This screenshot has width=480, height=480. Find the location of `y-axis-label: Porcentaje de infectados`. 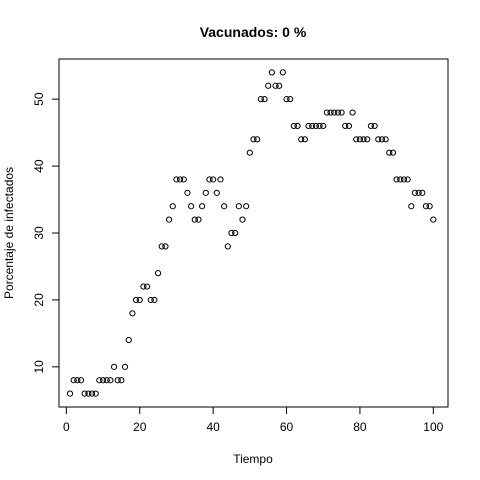

y-axis-label: Porcentaje de infectados is located at coordinates (9, 233).